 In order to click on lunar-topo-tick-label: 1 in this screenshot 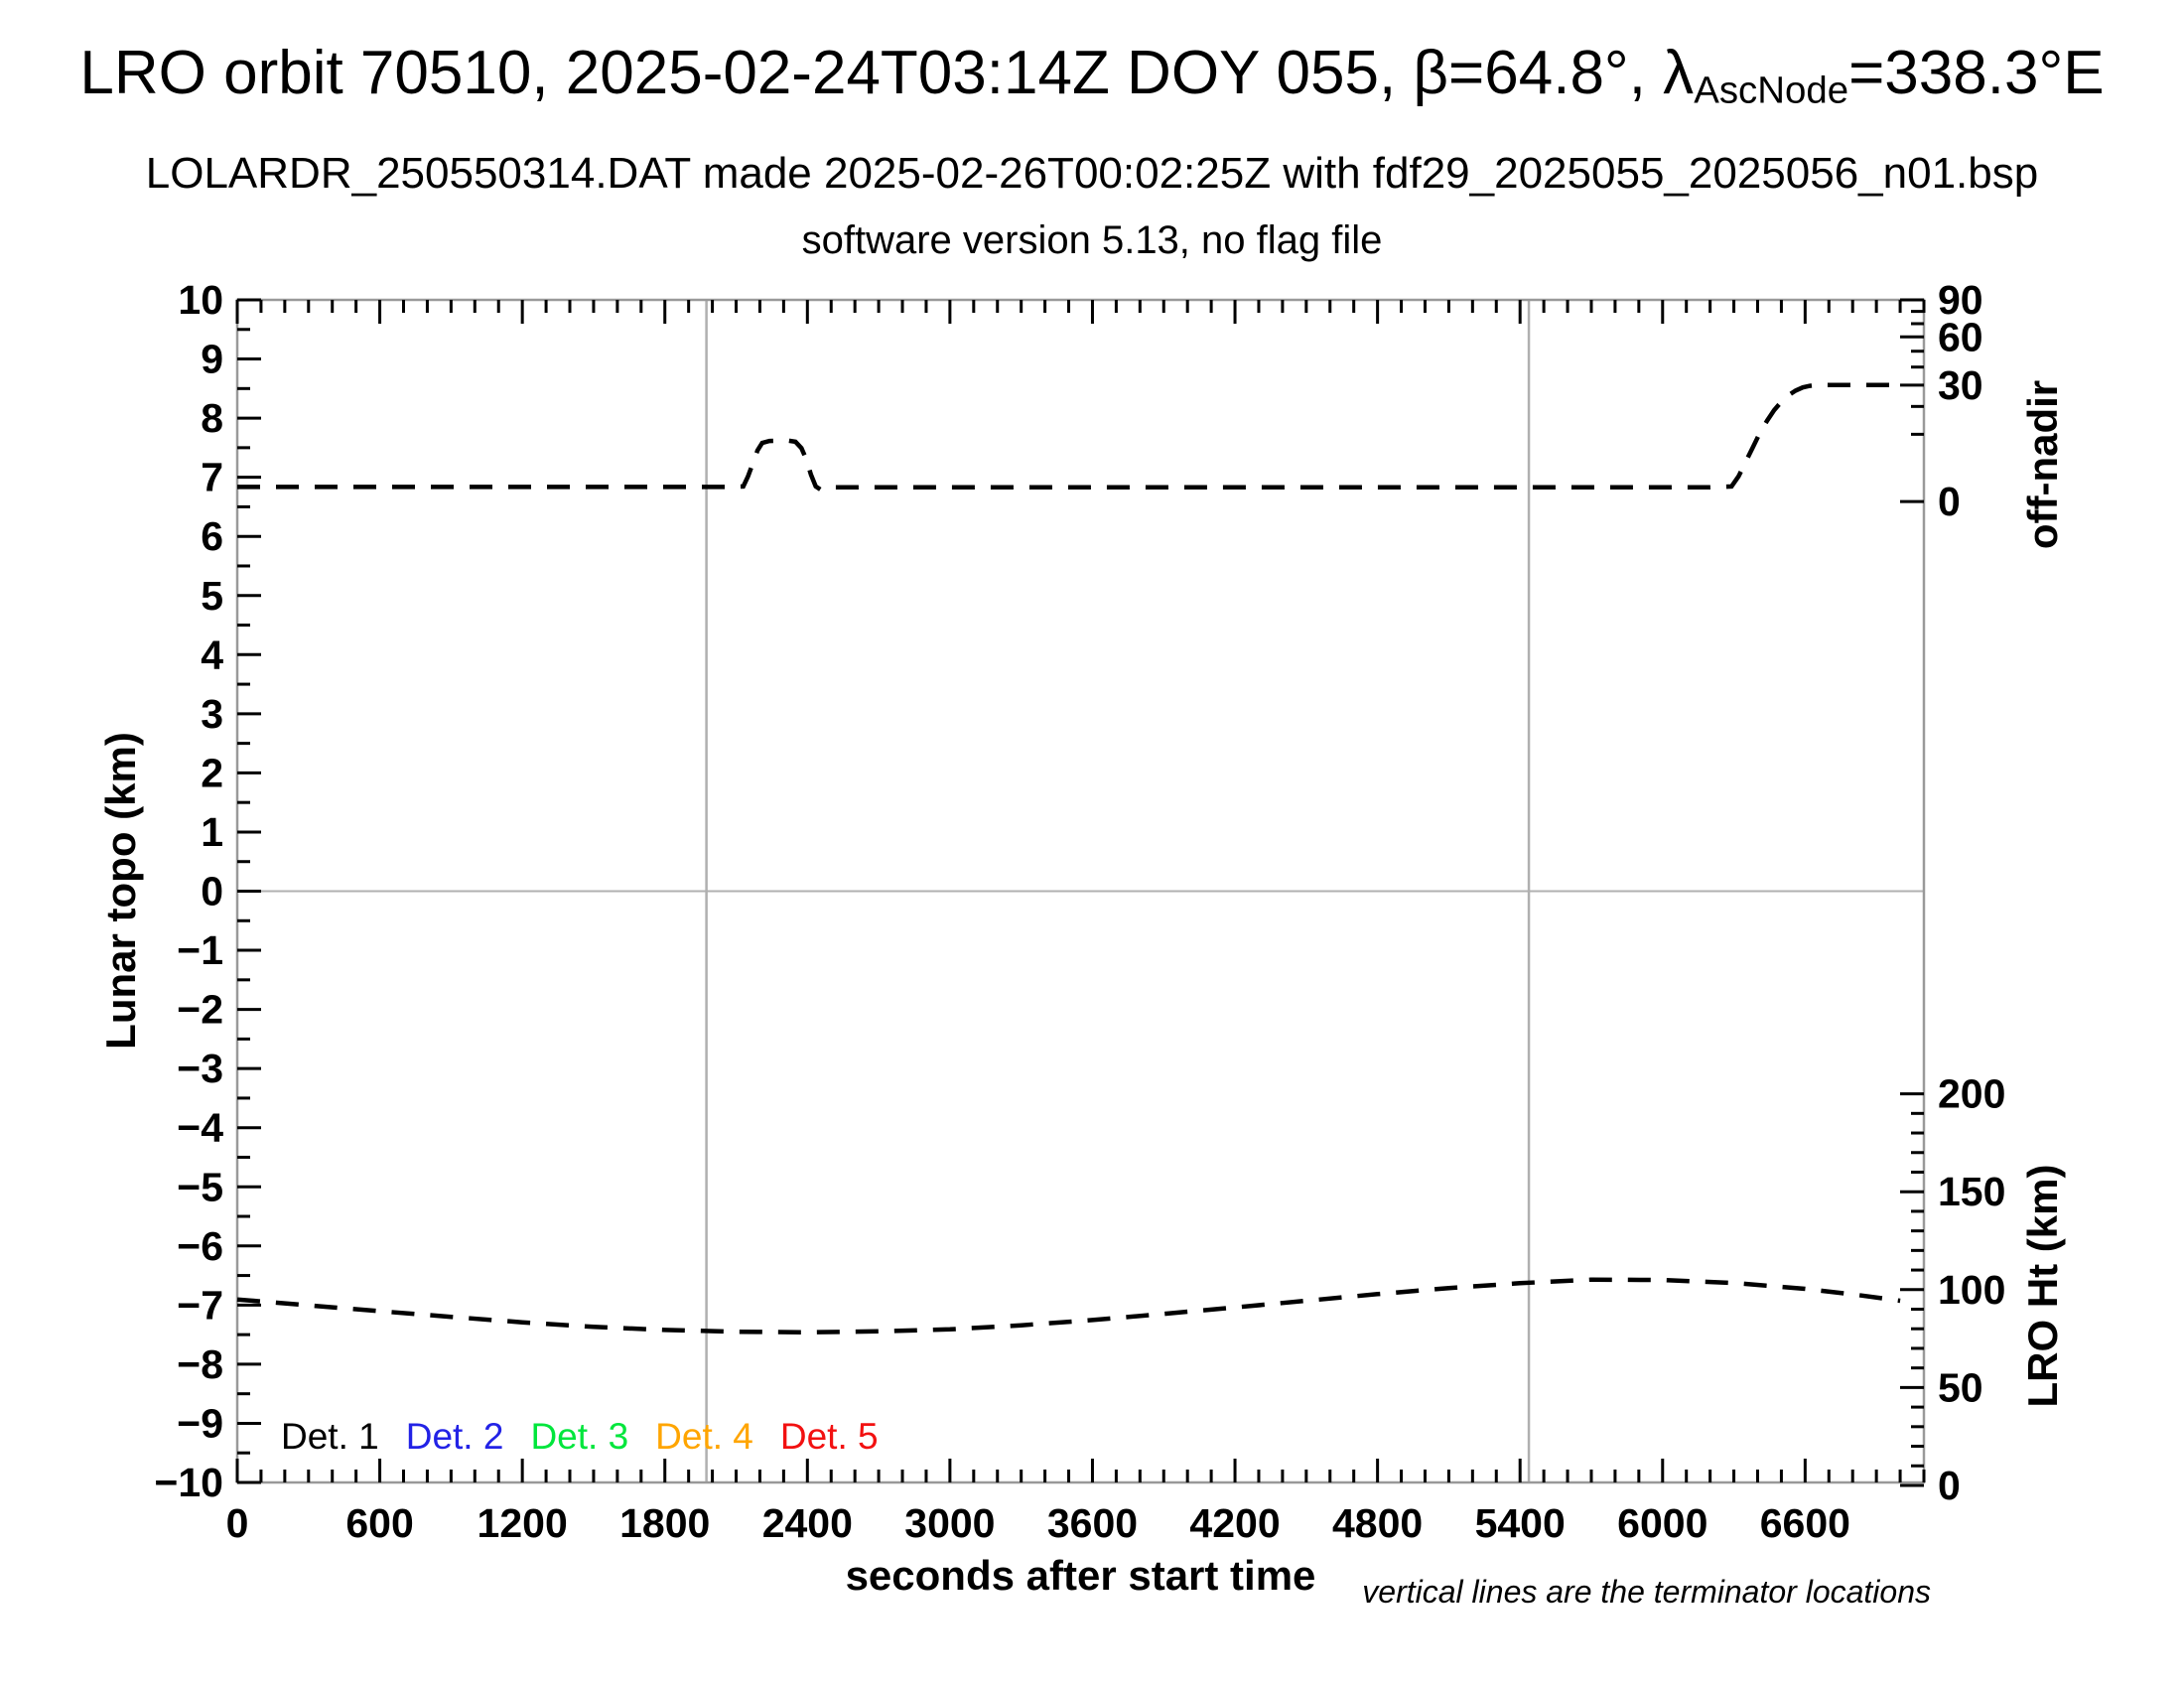, I will do `click(212, 832)`.